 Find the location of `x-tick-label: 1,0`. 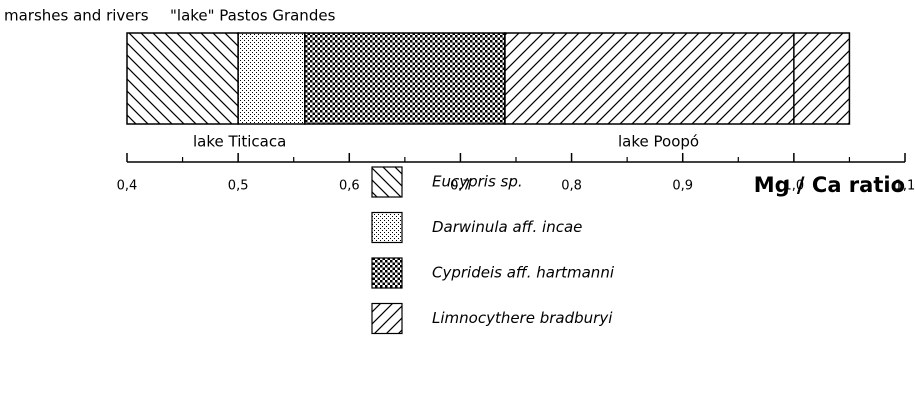

x-tick-label: 1,0 is located at coordinates (794, 186).